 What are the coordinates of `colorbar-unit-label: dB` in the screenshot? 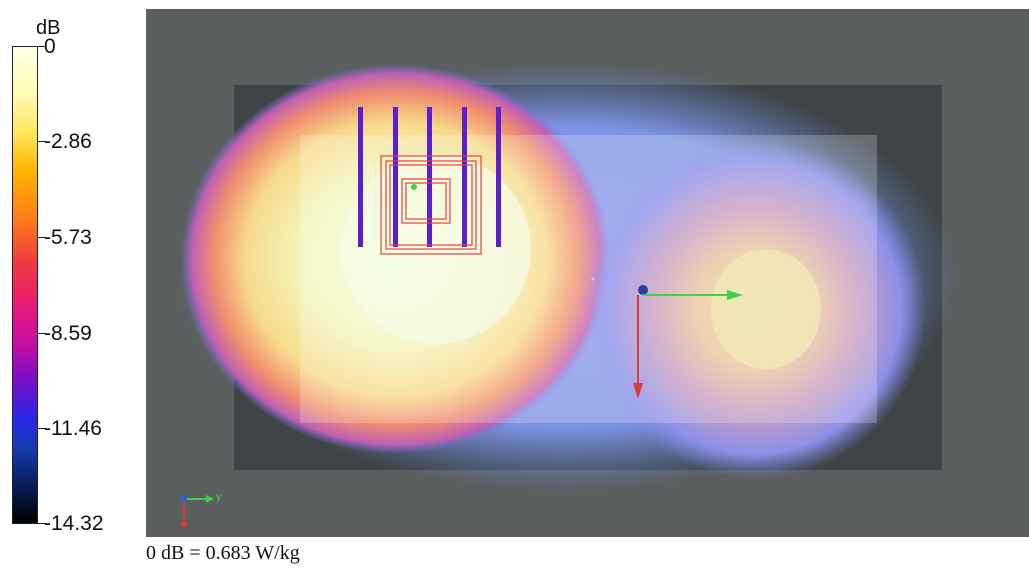 It's located at (48, 28).